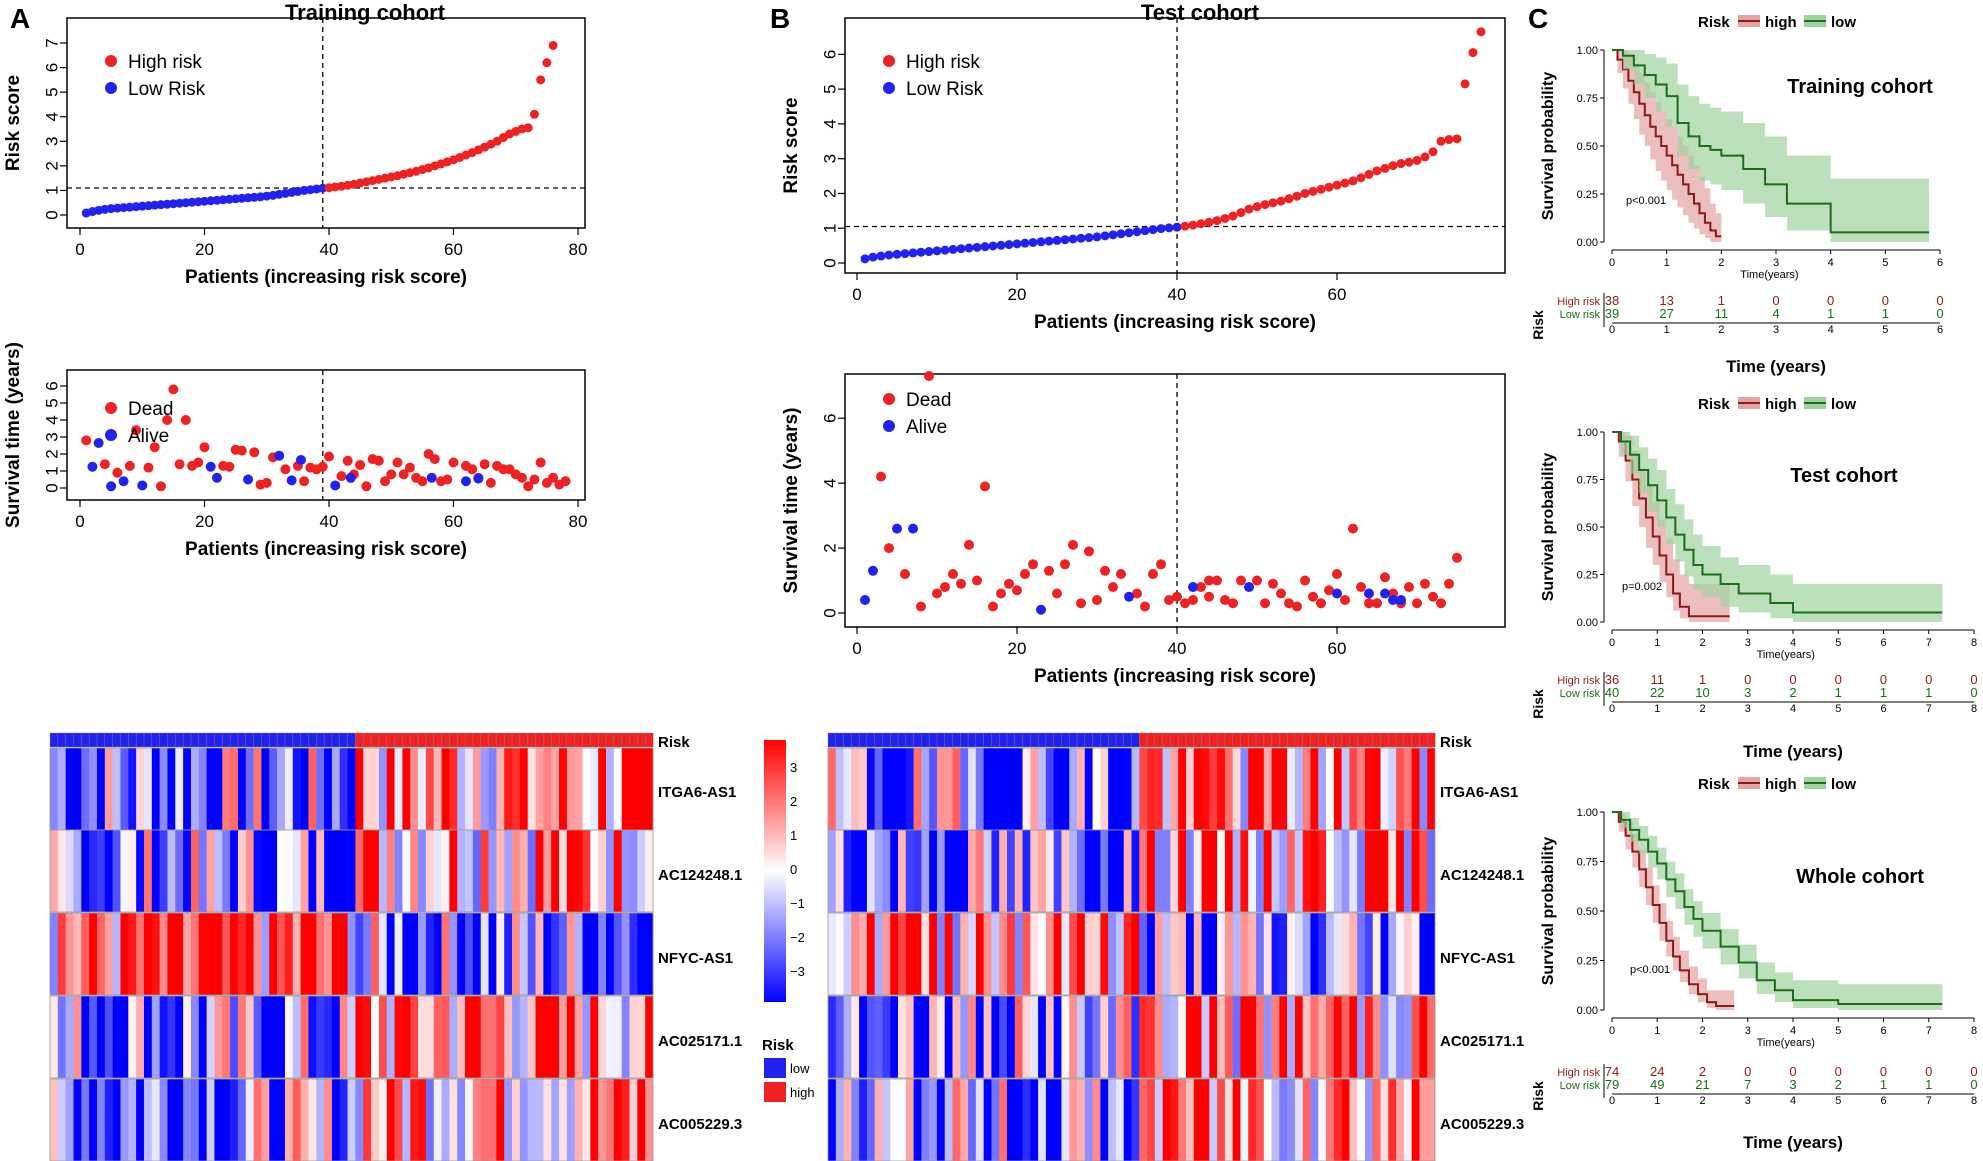  Describe the element at coordinates (351, 1037) in the screenshot. I see `heatmap-row-border` at that location.